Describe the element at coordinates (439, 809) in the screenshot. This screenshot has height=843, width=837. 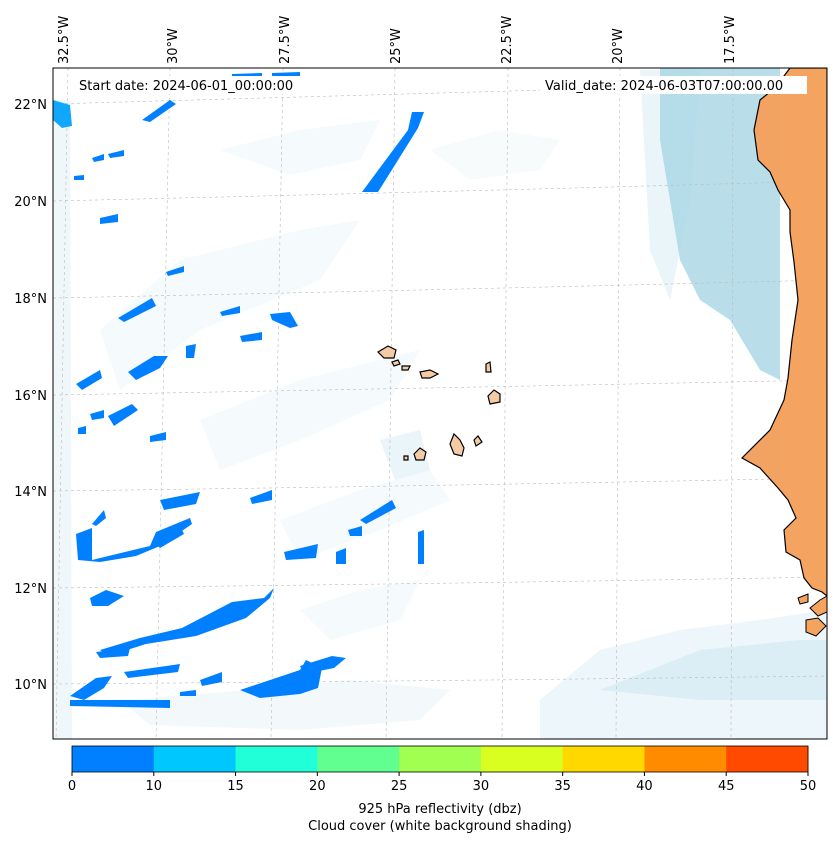
I see `colorbar-label: 925 hPa reflectivity (dbz)` at that location.